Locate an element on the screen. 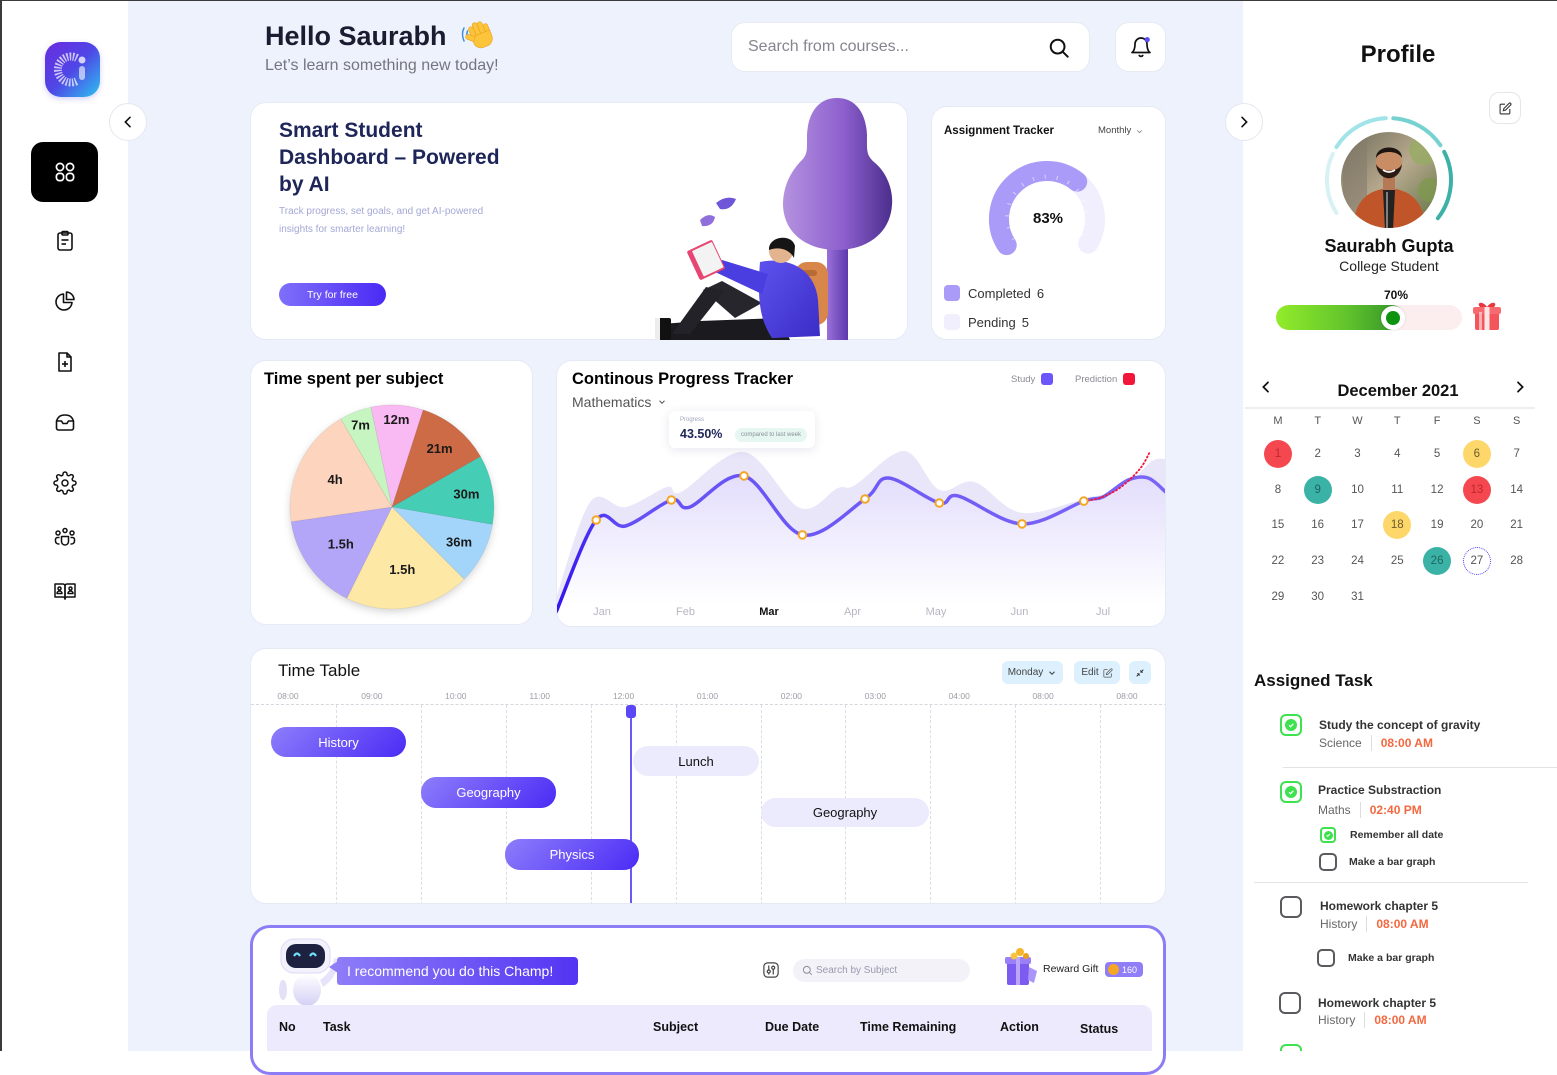  app-logo is located at coordinates (72, 69).